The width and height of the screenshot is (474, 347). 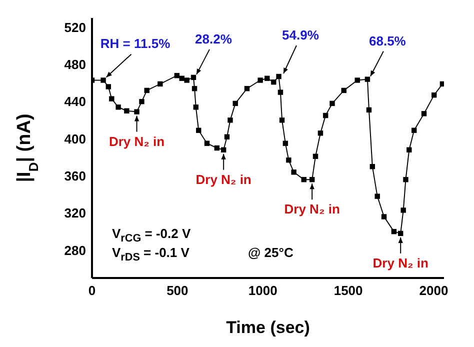 What do you see at coordinates (433, 290) in the screenshot?
I see `x-tick-label: 2000` at bounding box center [433, 290].